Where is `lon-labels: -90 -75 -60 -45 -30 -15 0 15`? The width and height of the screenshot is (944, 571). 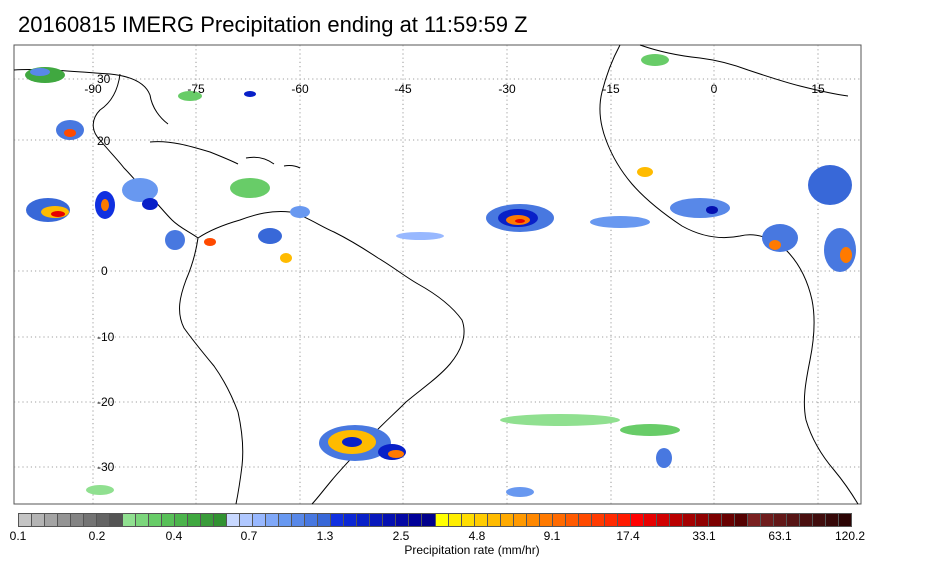 lon-labels: -90 -75 -60 -45 -30 -15 0 15 is located at coordinates (454, 89).